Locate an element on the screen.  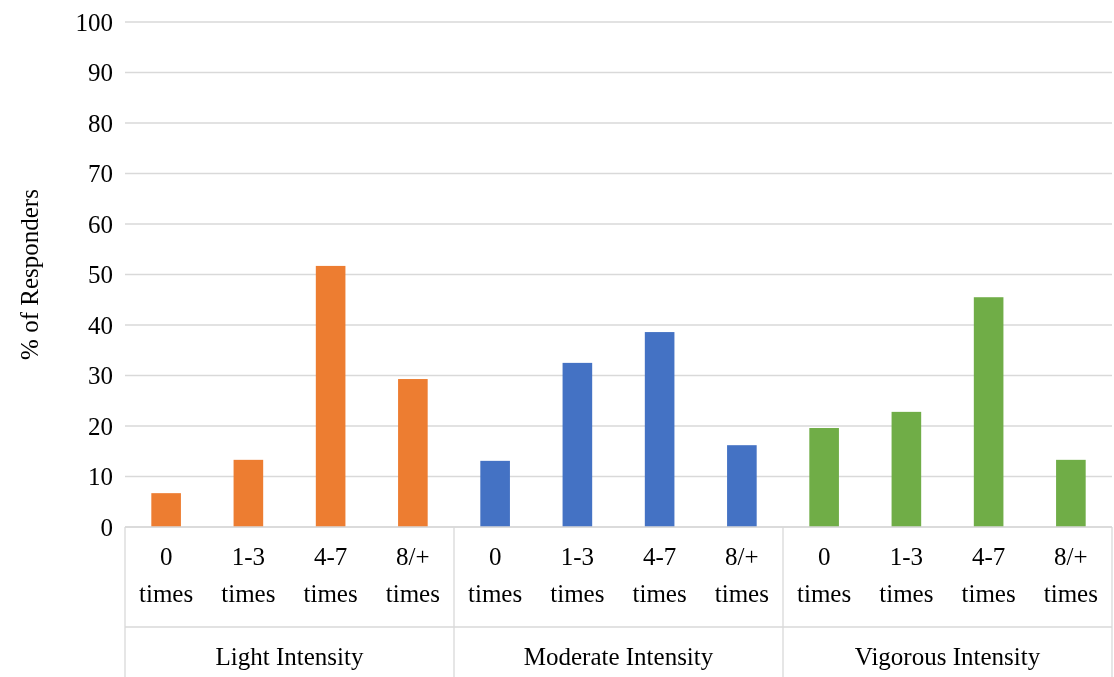
y-tick-label: 30 is located at coordinates (100, 376).